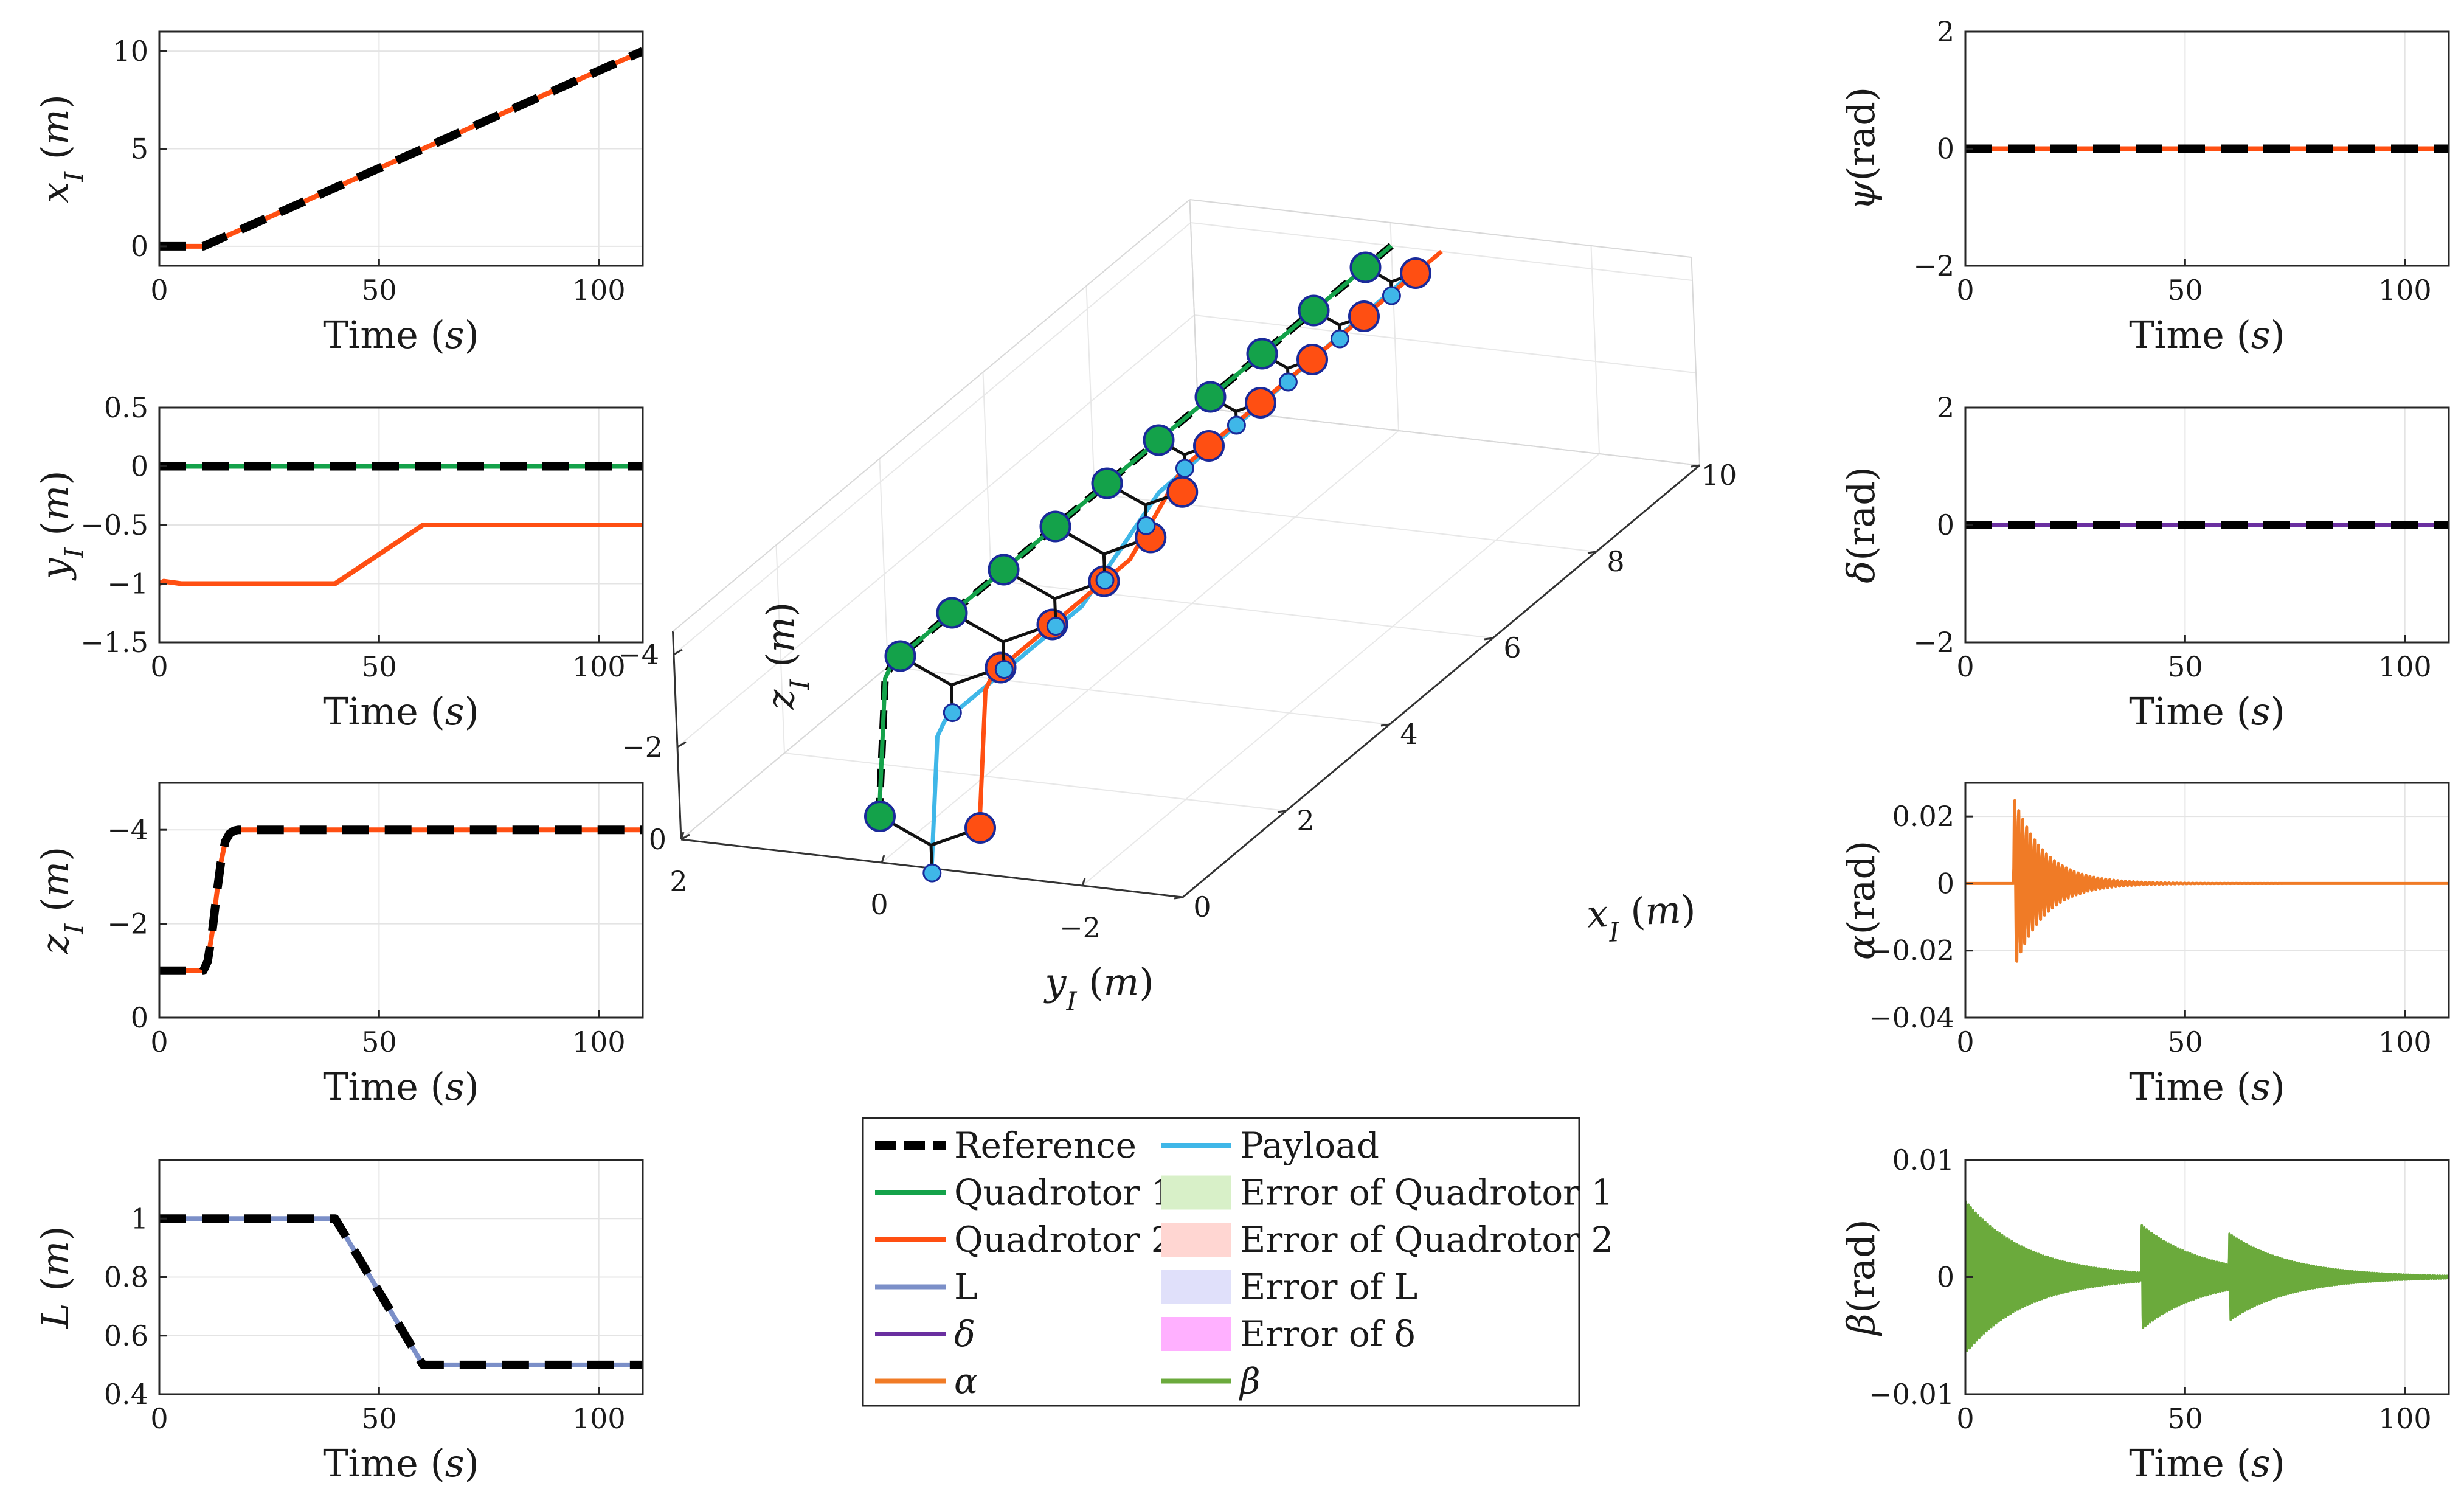 The width and height of the screenshot is (2464, 1511). Describe the element at coordinates (1098, 988) in the screenshot. I see `y-axis-label: yI (m)` at that location.